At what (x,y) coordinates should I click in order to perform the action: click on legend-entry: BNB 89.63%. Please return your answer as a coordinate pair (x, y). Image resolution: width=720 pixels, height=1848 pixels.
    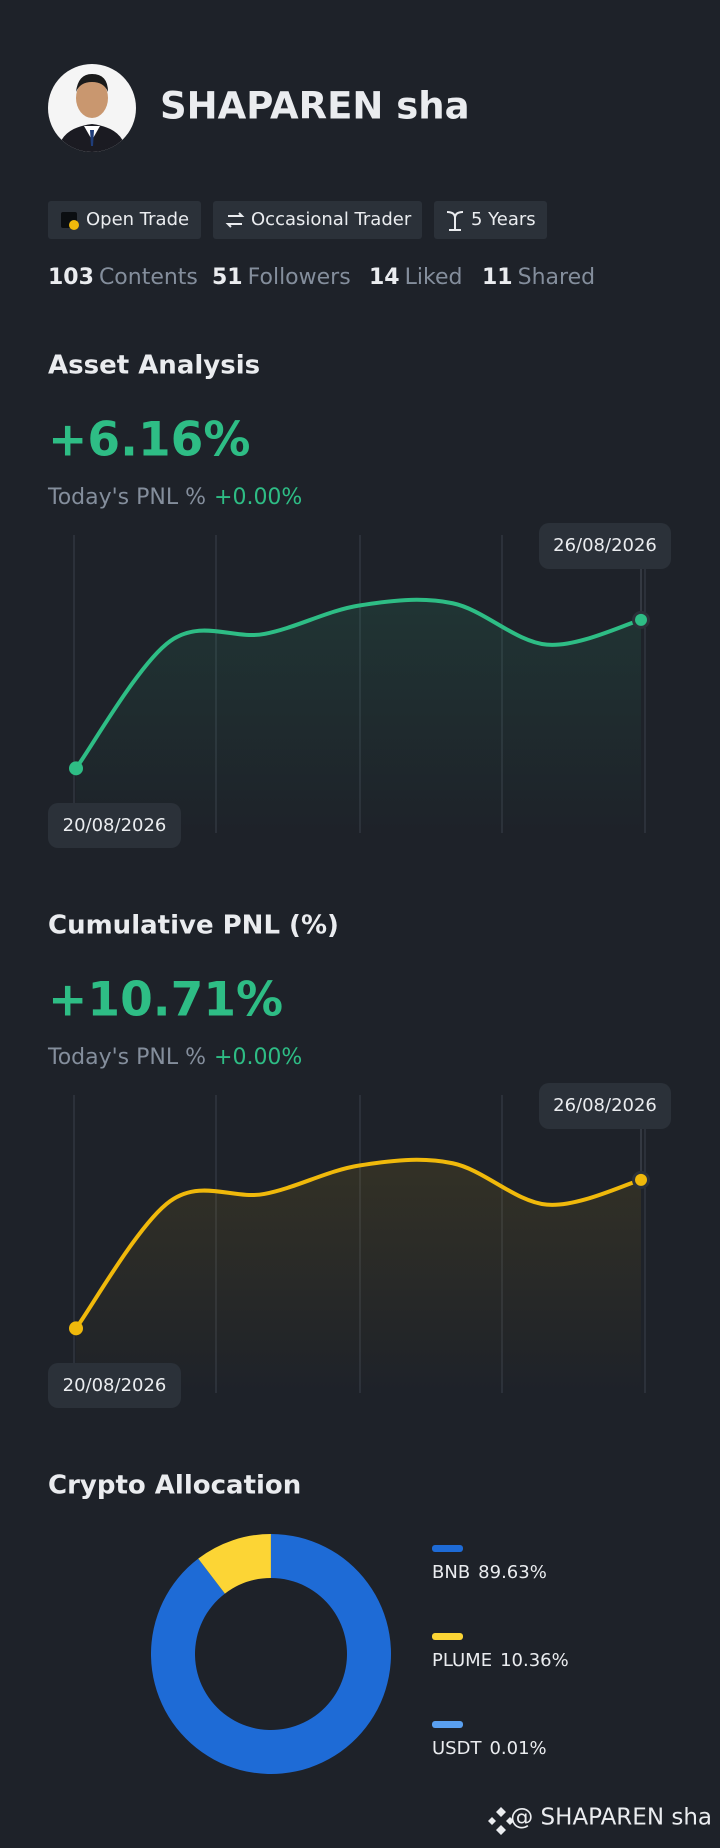
    Looking at the image, I should click on (489, 1572).